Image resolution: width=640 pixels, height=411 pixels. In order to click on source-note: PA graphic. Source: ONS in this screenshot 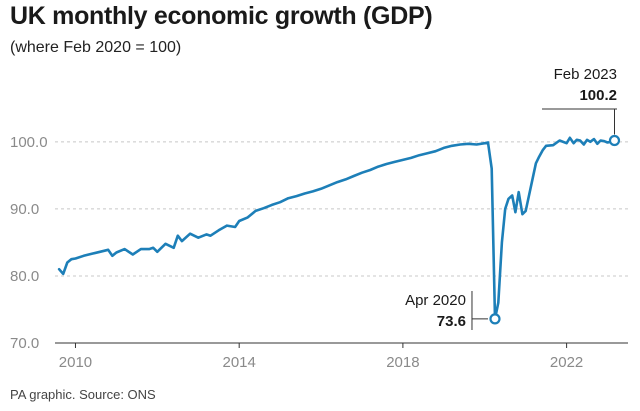, I will do `click(83, 394)`.